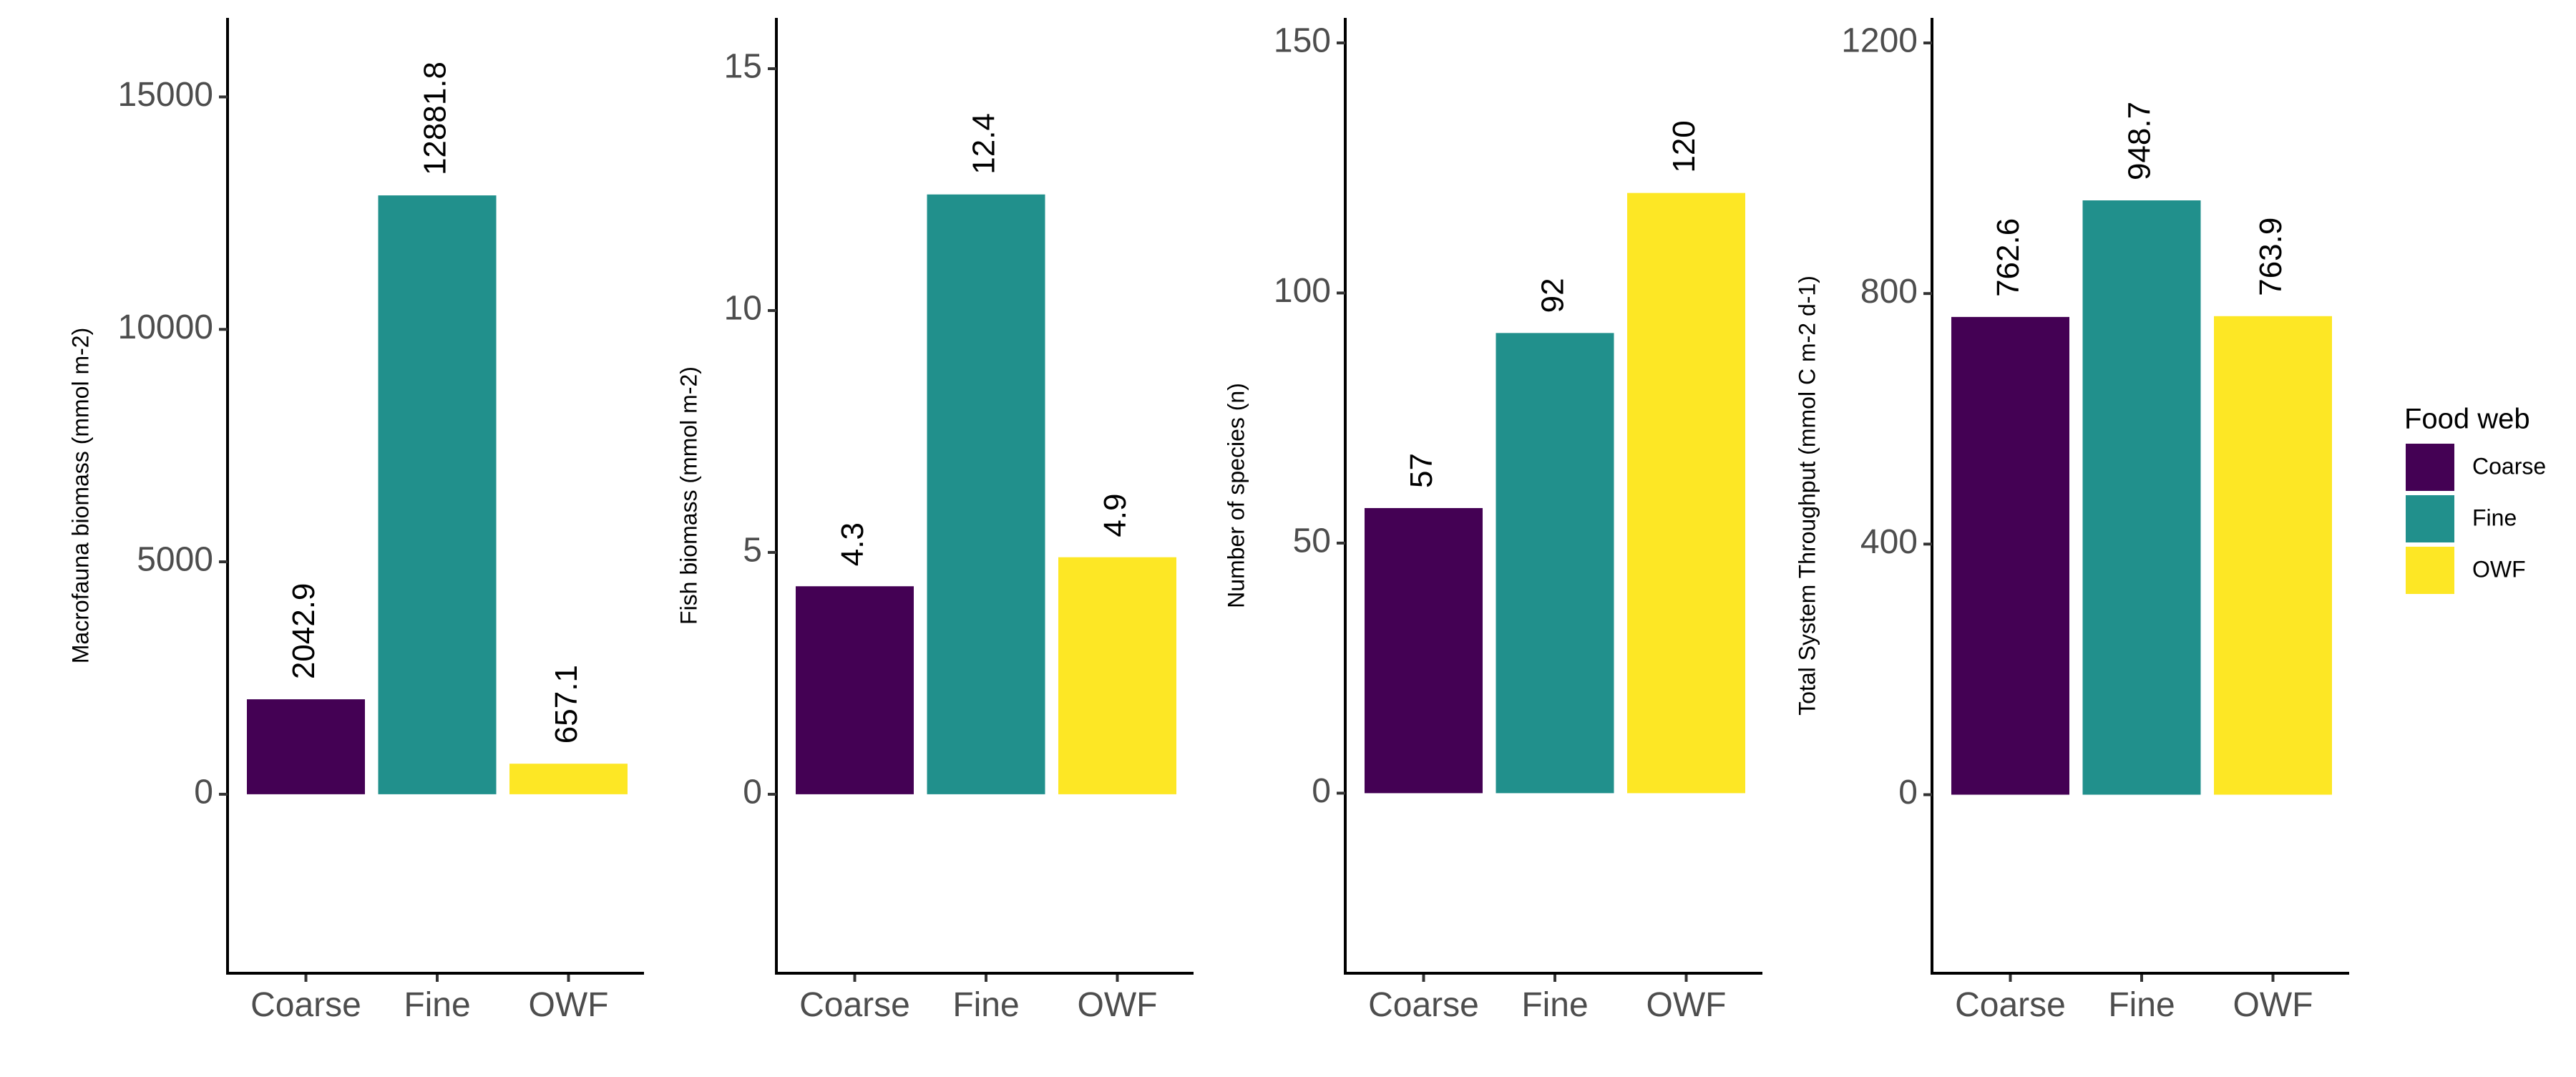  Describe the element at coordinates (688, 495) in the screenshot. I see `y-axis-title: Fish biomass (mmol m-2)` at that location.